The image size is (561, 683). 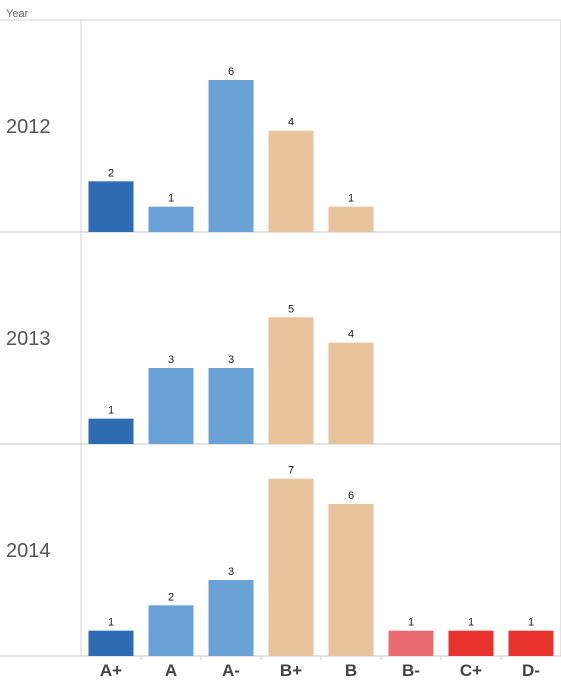 I want to click on bar-2012-A-, so click(x=231, y=156).